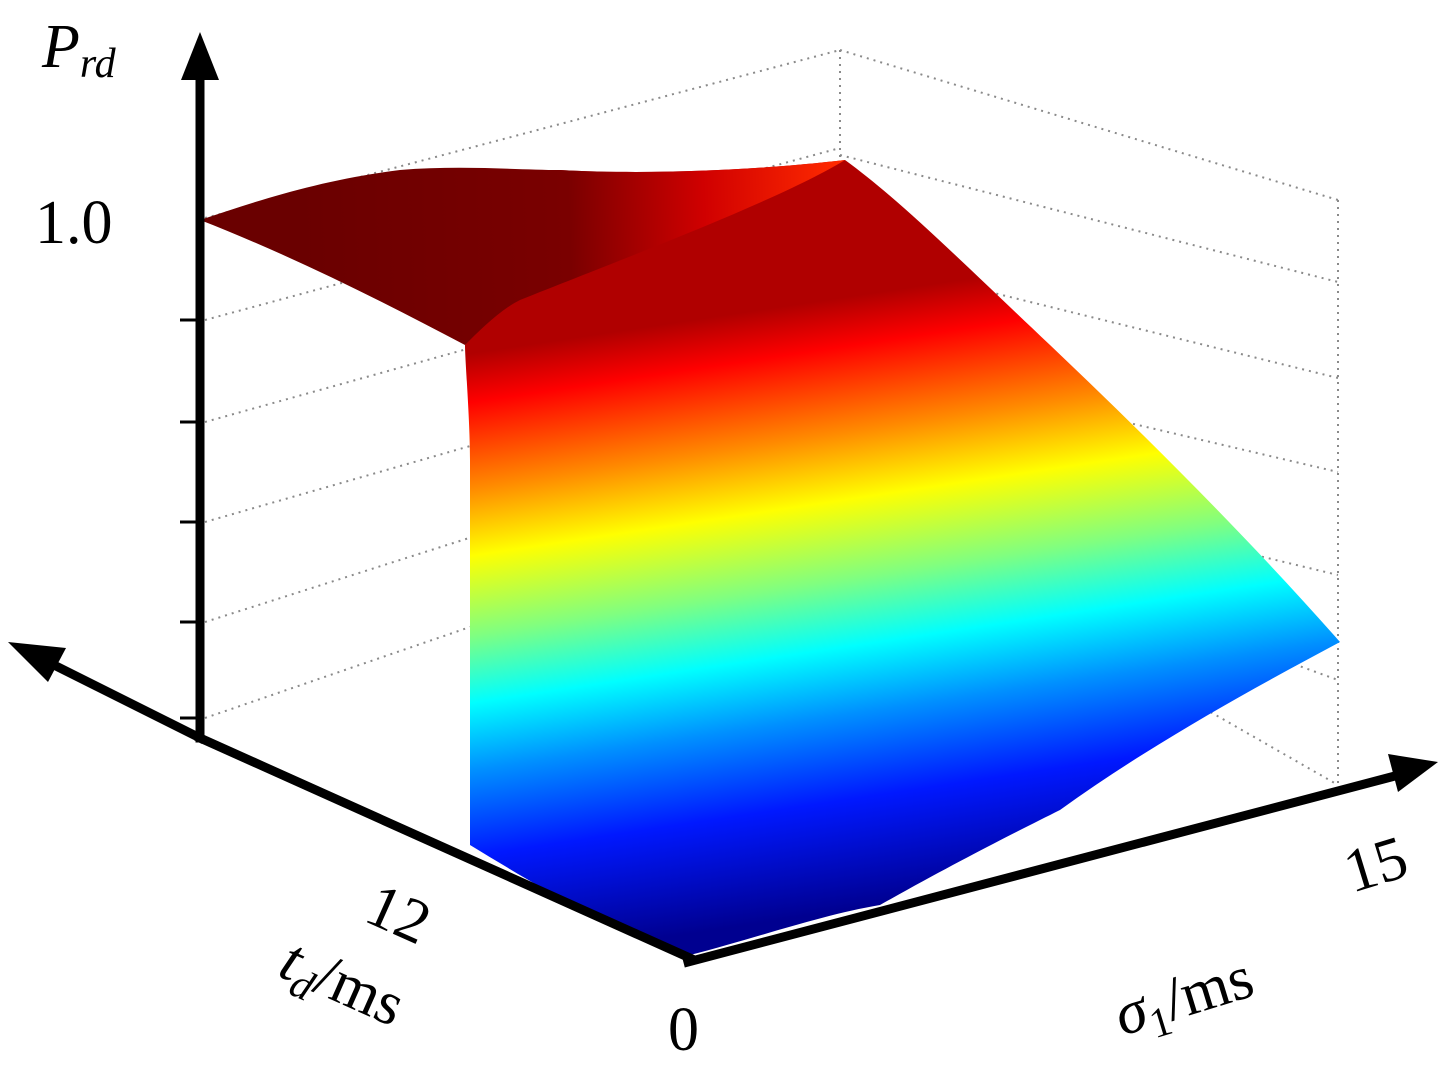 This screenshot has width=1438, height=1081. I want to click on surface-top-face, so click(522, 252).